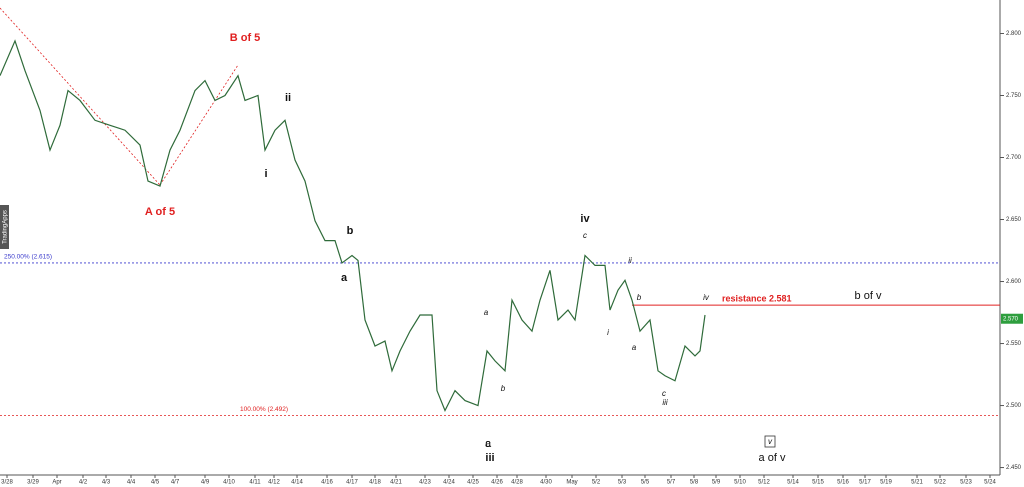 Image resolution: width=1024 pixels, height=487 pixels. I want to click on x-tick-label: 4/23, so click(425, 483).